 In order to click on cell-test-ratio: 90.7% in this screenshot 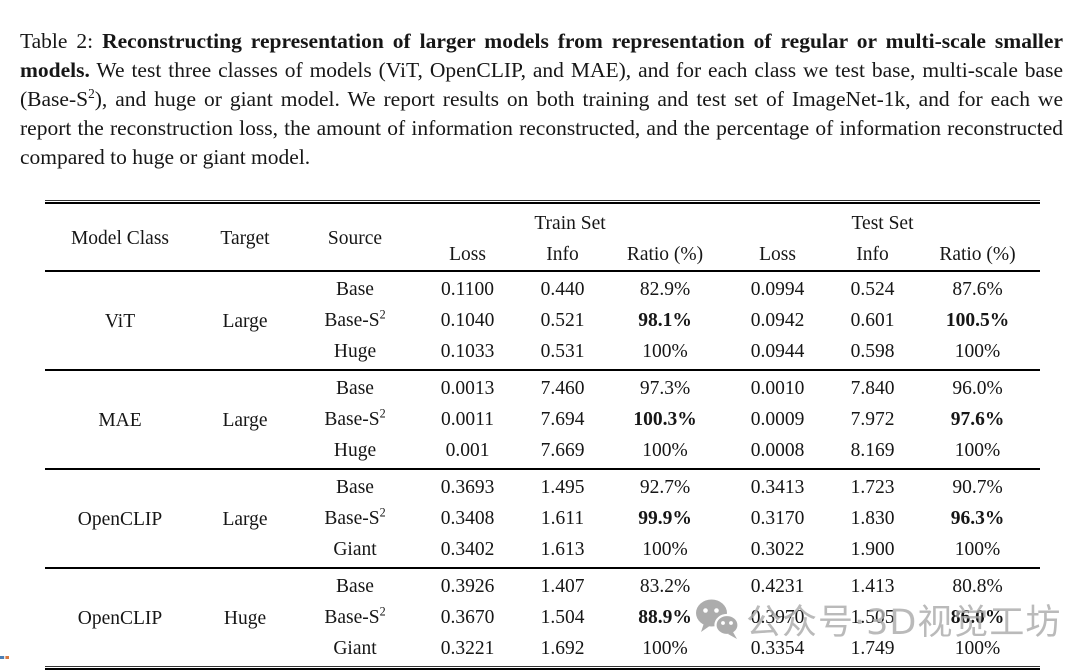, I will do `click(977, 487)`.